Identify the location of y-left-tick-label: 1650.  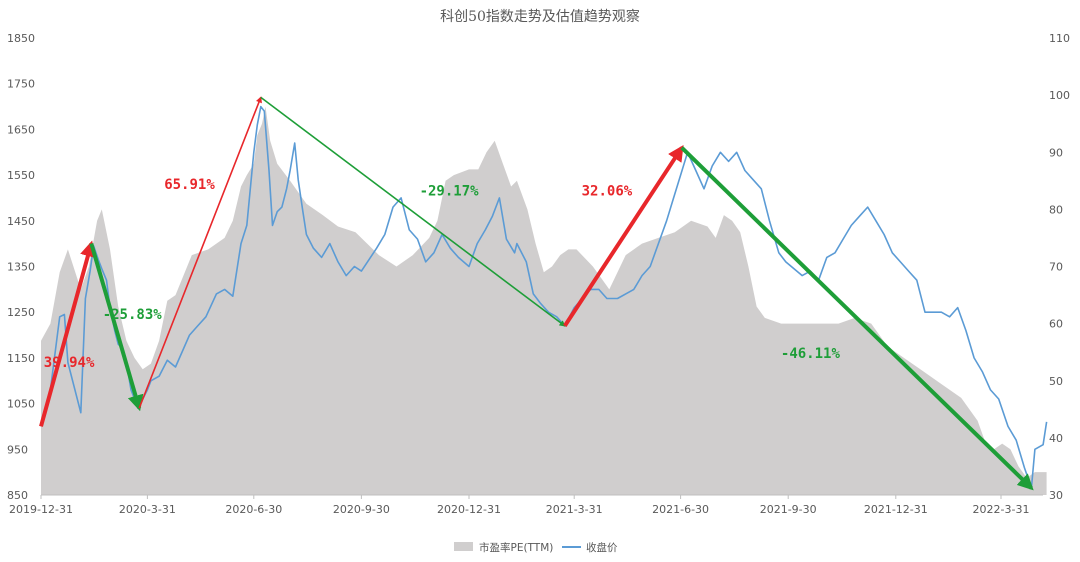
(21, 129).